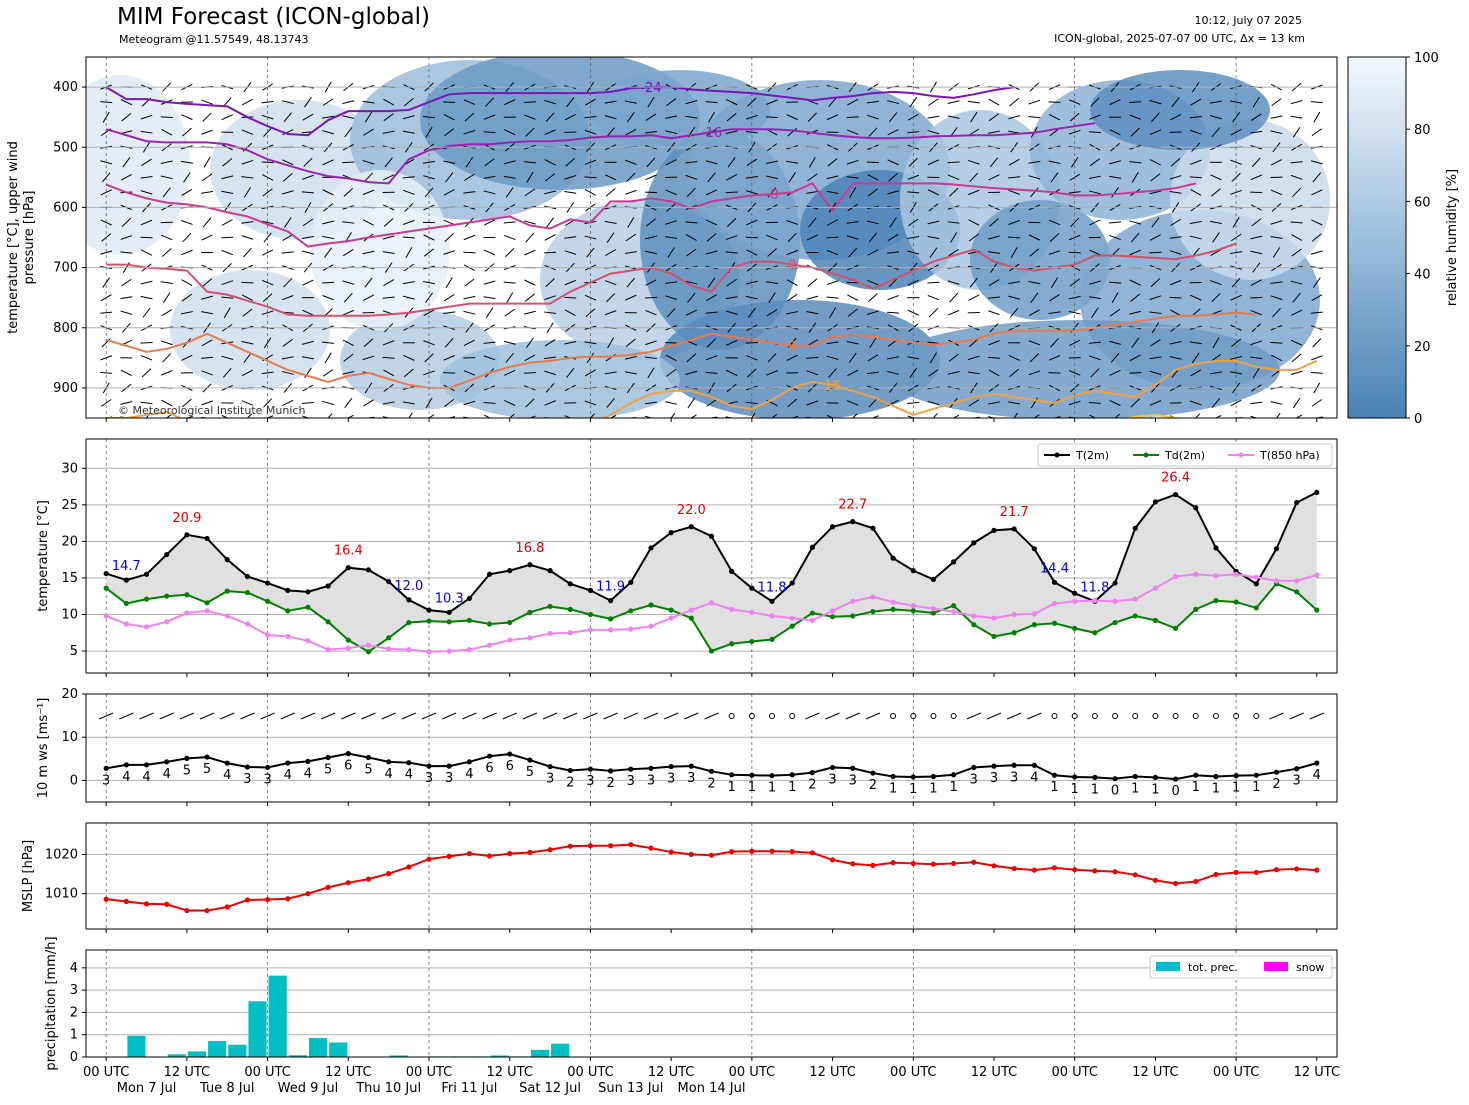  Describe the element at coordinates (752, 1072) in the screenshot. I see `x-tick-label: 00 UTC` at that location.